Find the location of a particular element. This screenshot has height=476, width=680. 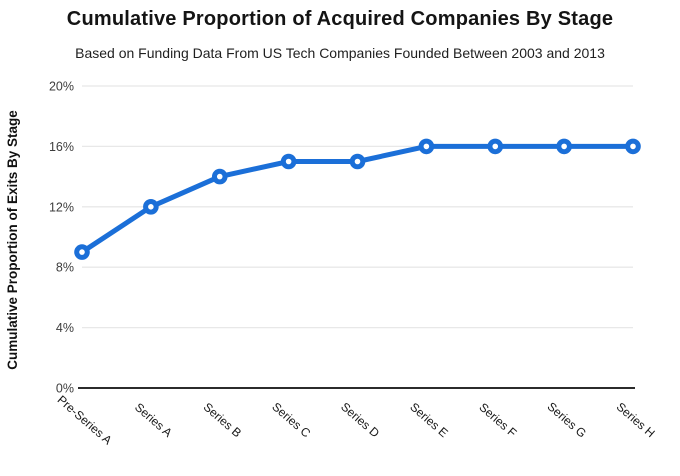

x-tick-label: Series G is located at coordinates (567, 419).